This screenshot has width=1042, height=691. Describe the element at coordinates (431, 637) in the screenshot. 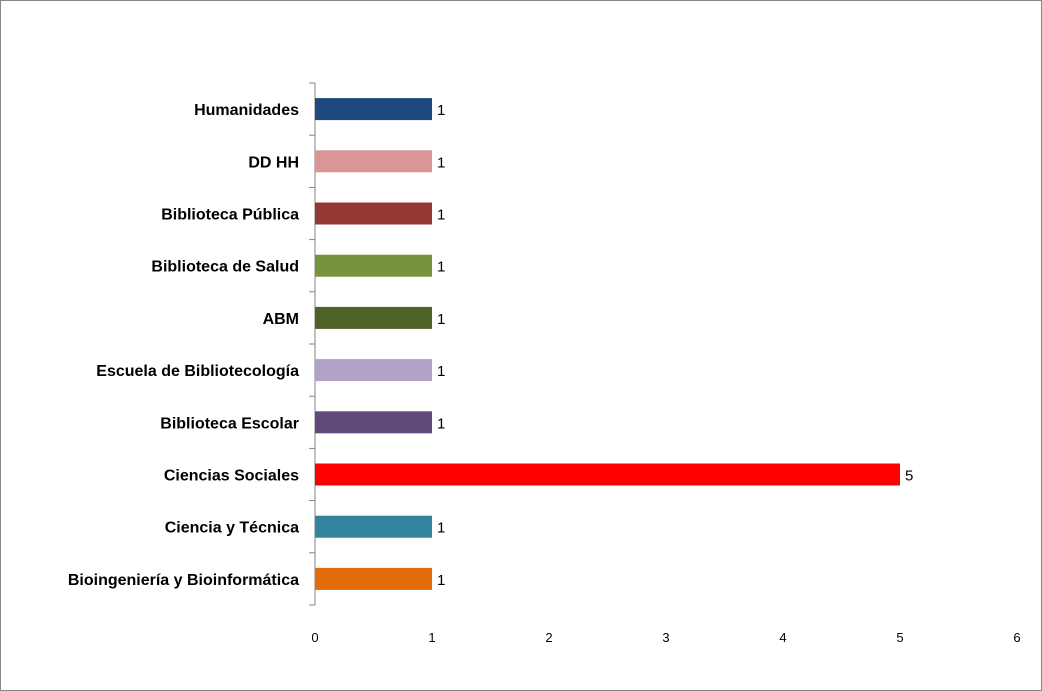

I see `x-tick-label: 1` at that location.